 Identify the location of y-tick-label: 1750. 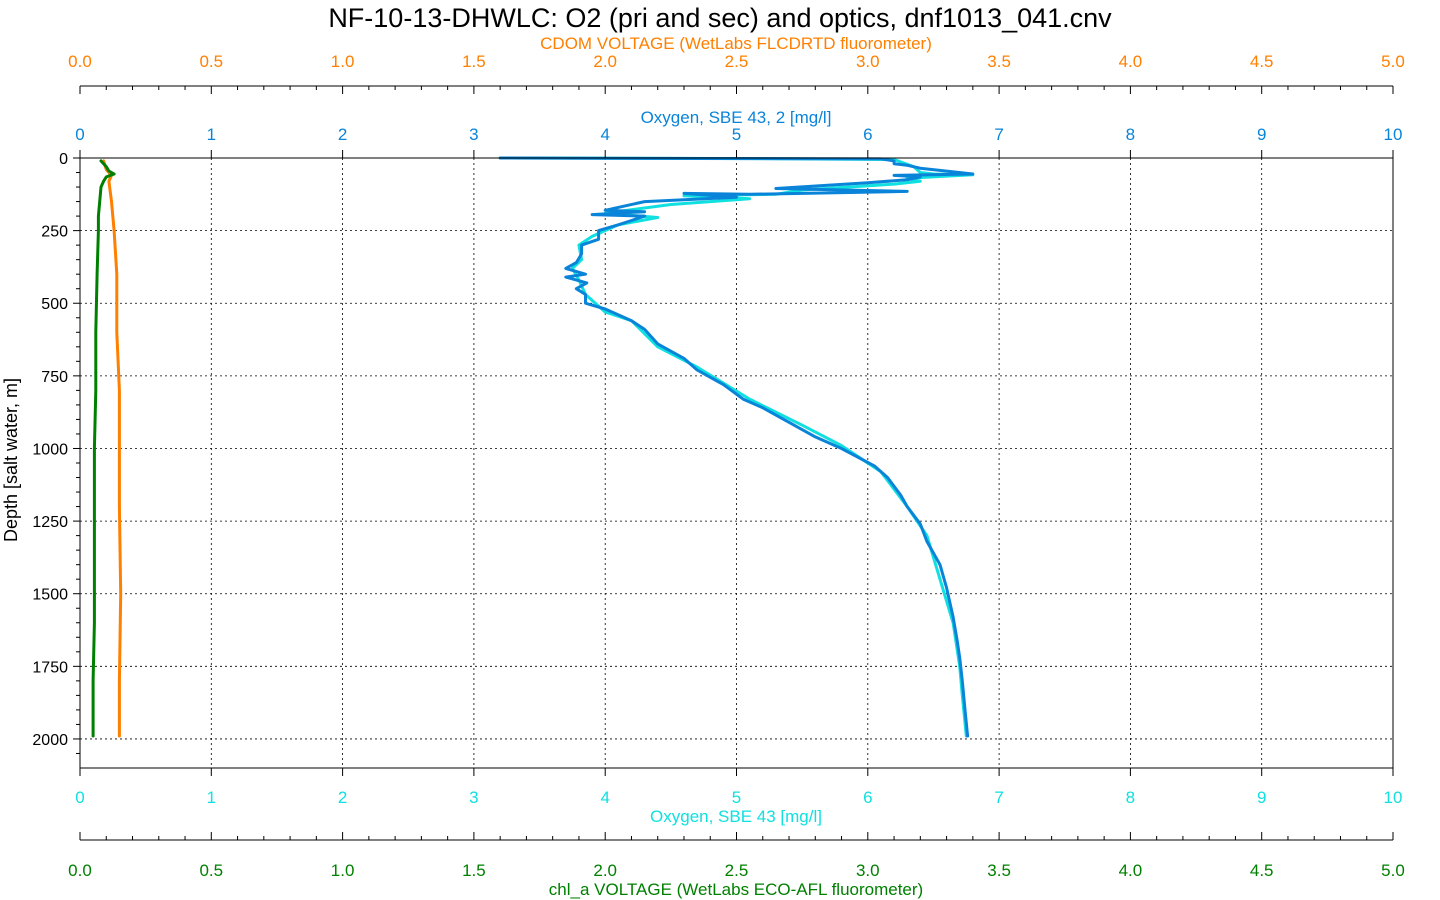
(50, 667).